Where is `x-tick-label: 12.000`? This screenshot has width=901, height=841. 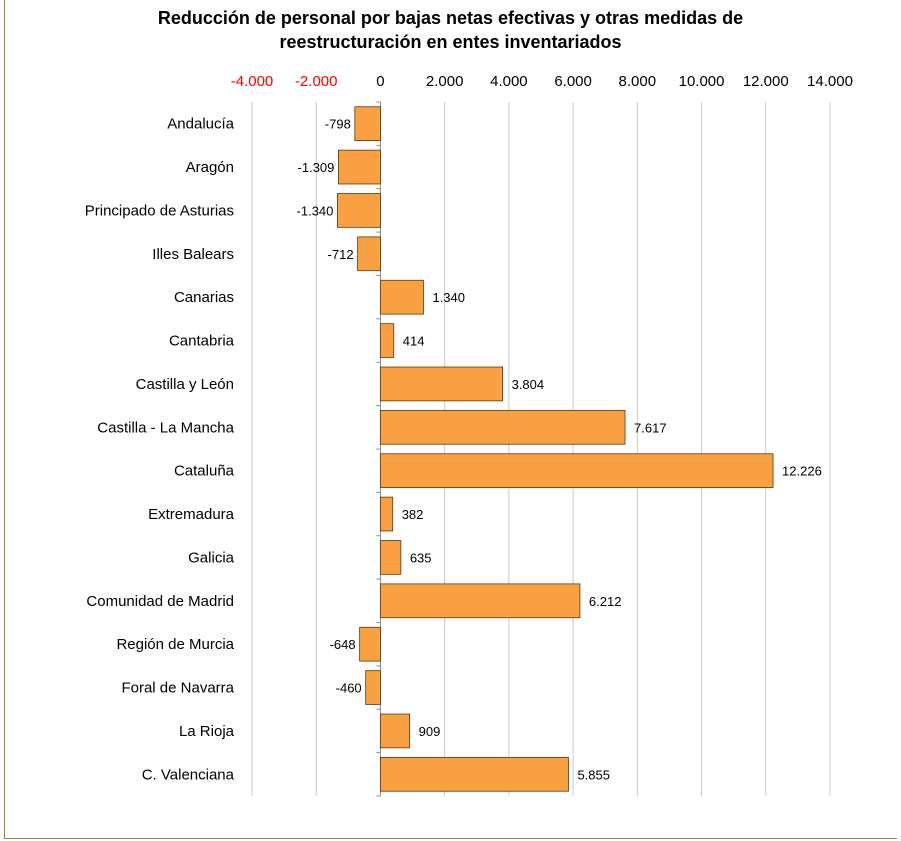
x-tick-label: 12.000 is located at coordinates (766, 81).